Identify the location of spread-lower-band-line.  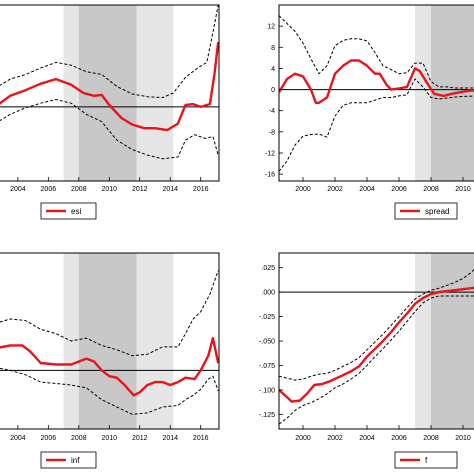
(376, 125).